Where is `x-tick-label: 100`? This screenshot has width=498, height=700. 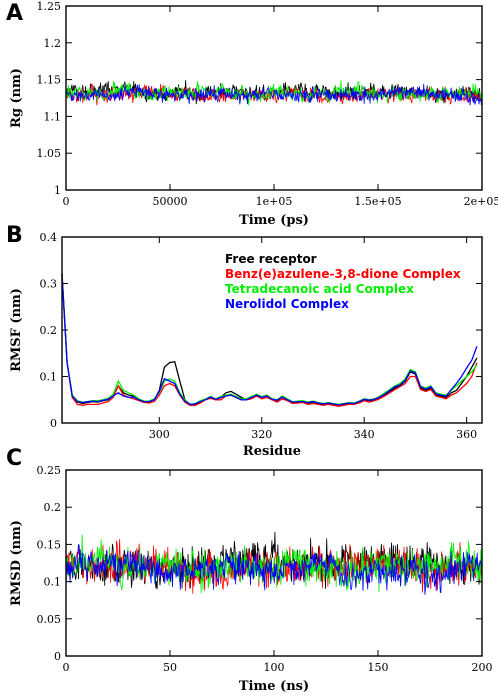 x-tick-label: 100 is located at coordinates (274, 667).